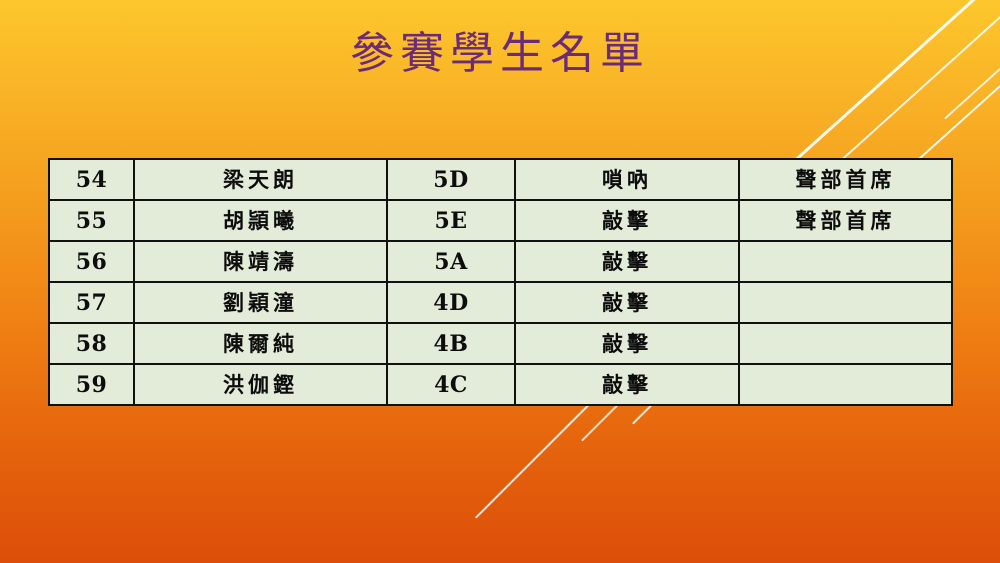  I want to click on cell-name: 陳爾純, so click(260, 343).